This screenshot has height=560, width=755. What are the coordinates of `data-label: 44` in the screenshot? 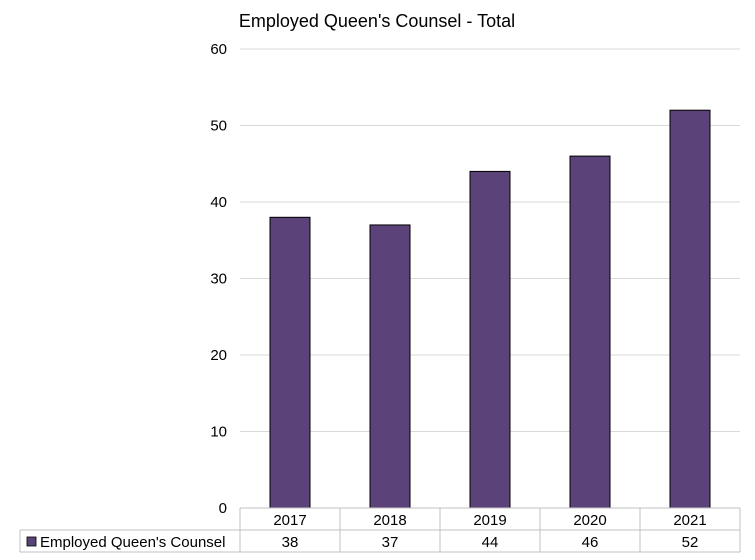 It's located at (490, 542).